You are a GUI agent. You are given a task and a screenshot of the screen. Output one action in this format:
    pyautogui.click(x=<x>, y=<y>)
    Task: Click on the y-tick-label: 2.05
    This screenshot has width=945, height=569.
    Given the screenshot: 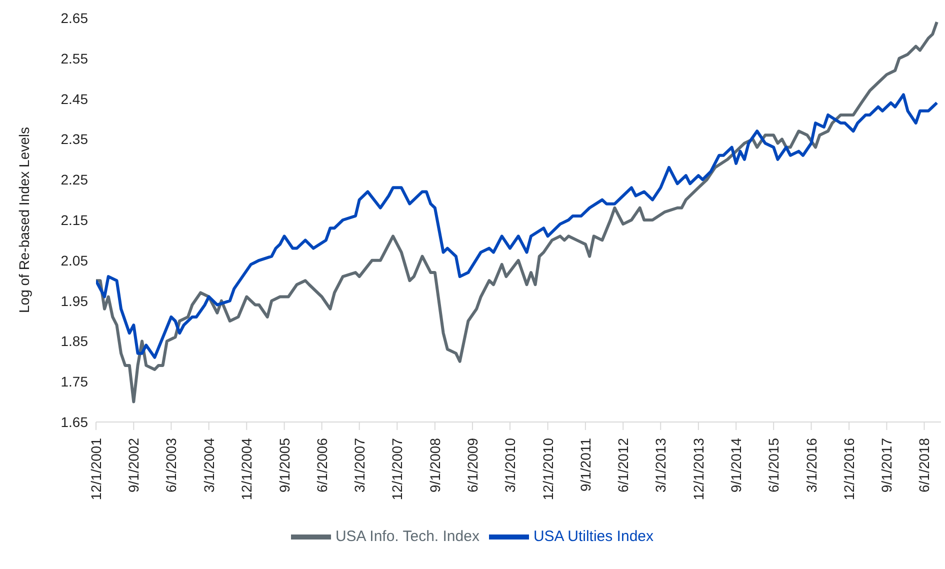 What is the action you would take?
    pyautogui.click(x=74, y=260)
    